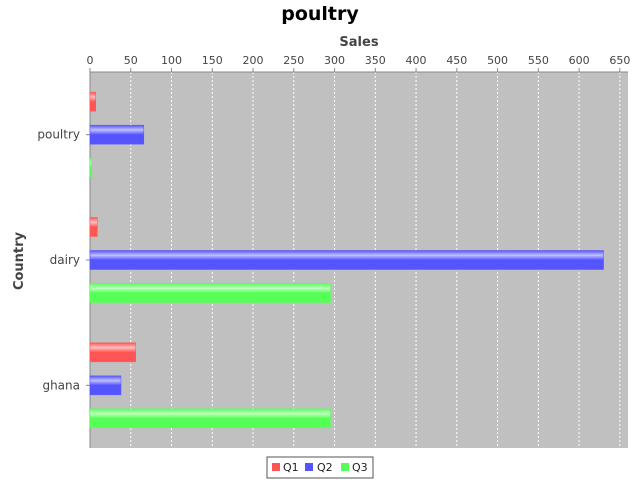  What do you see at coordinates (345, 467) in the screenshot?
I see `legend-swatch-q3` at bounding box center [345, 467].